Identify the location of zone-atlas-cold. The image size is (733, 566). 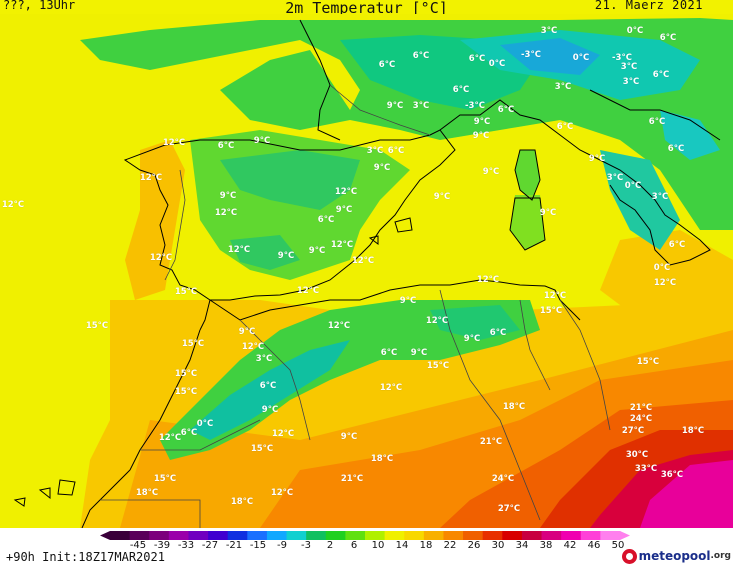
(270, 390).